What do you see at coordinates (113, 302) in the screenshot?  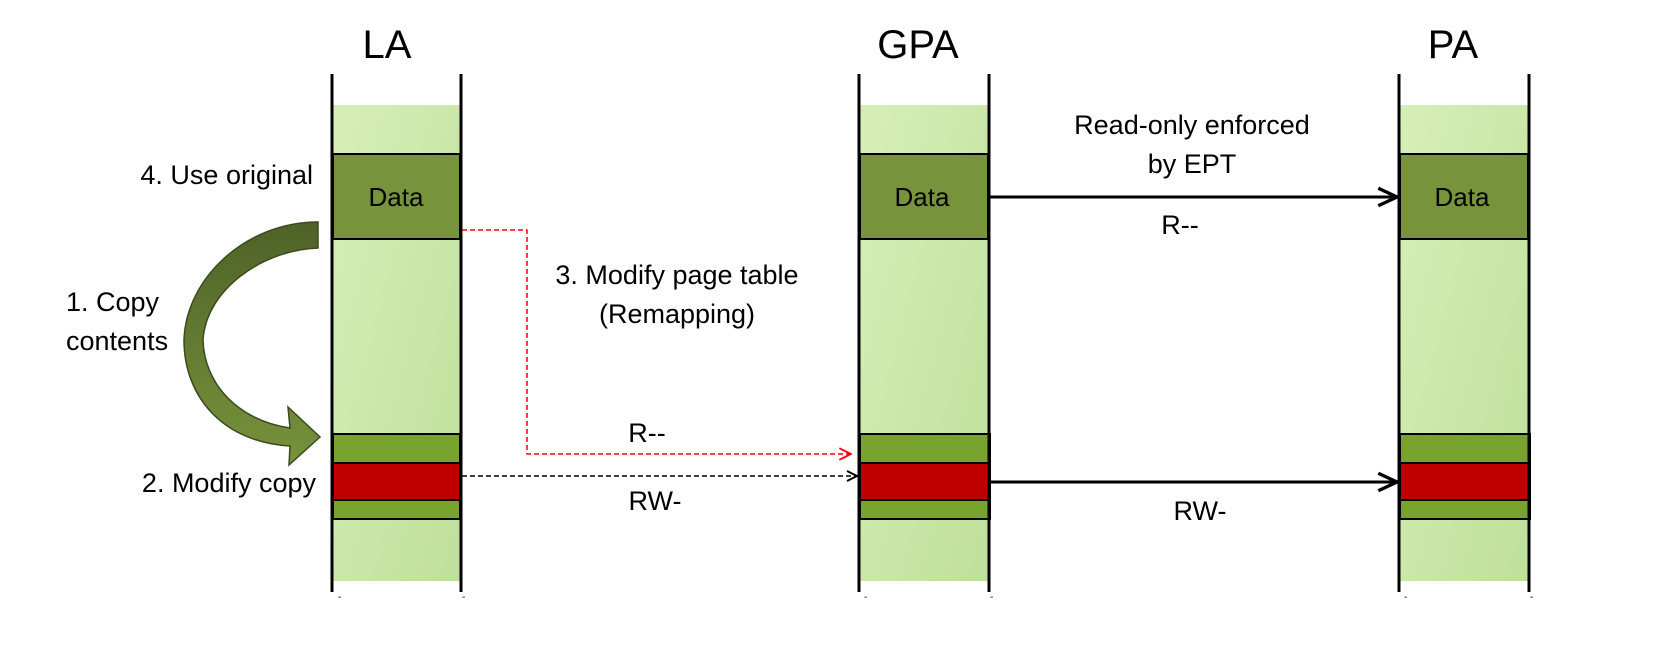 I see `copy-contents-label-line1: 1. Copy` at bounding box center [113, 302].